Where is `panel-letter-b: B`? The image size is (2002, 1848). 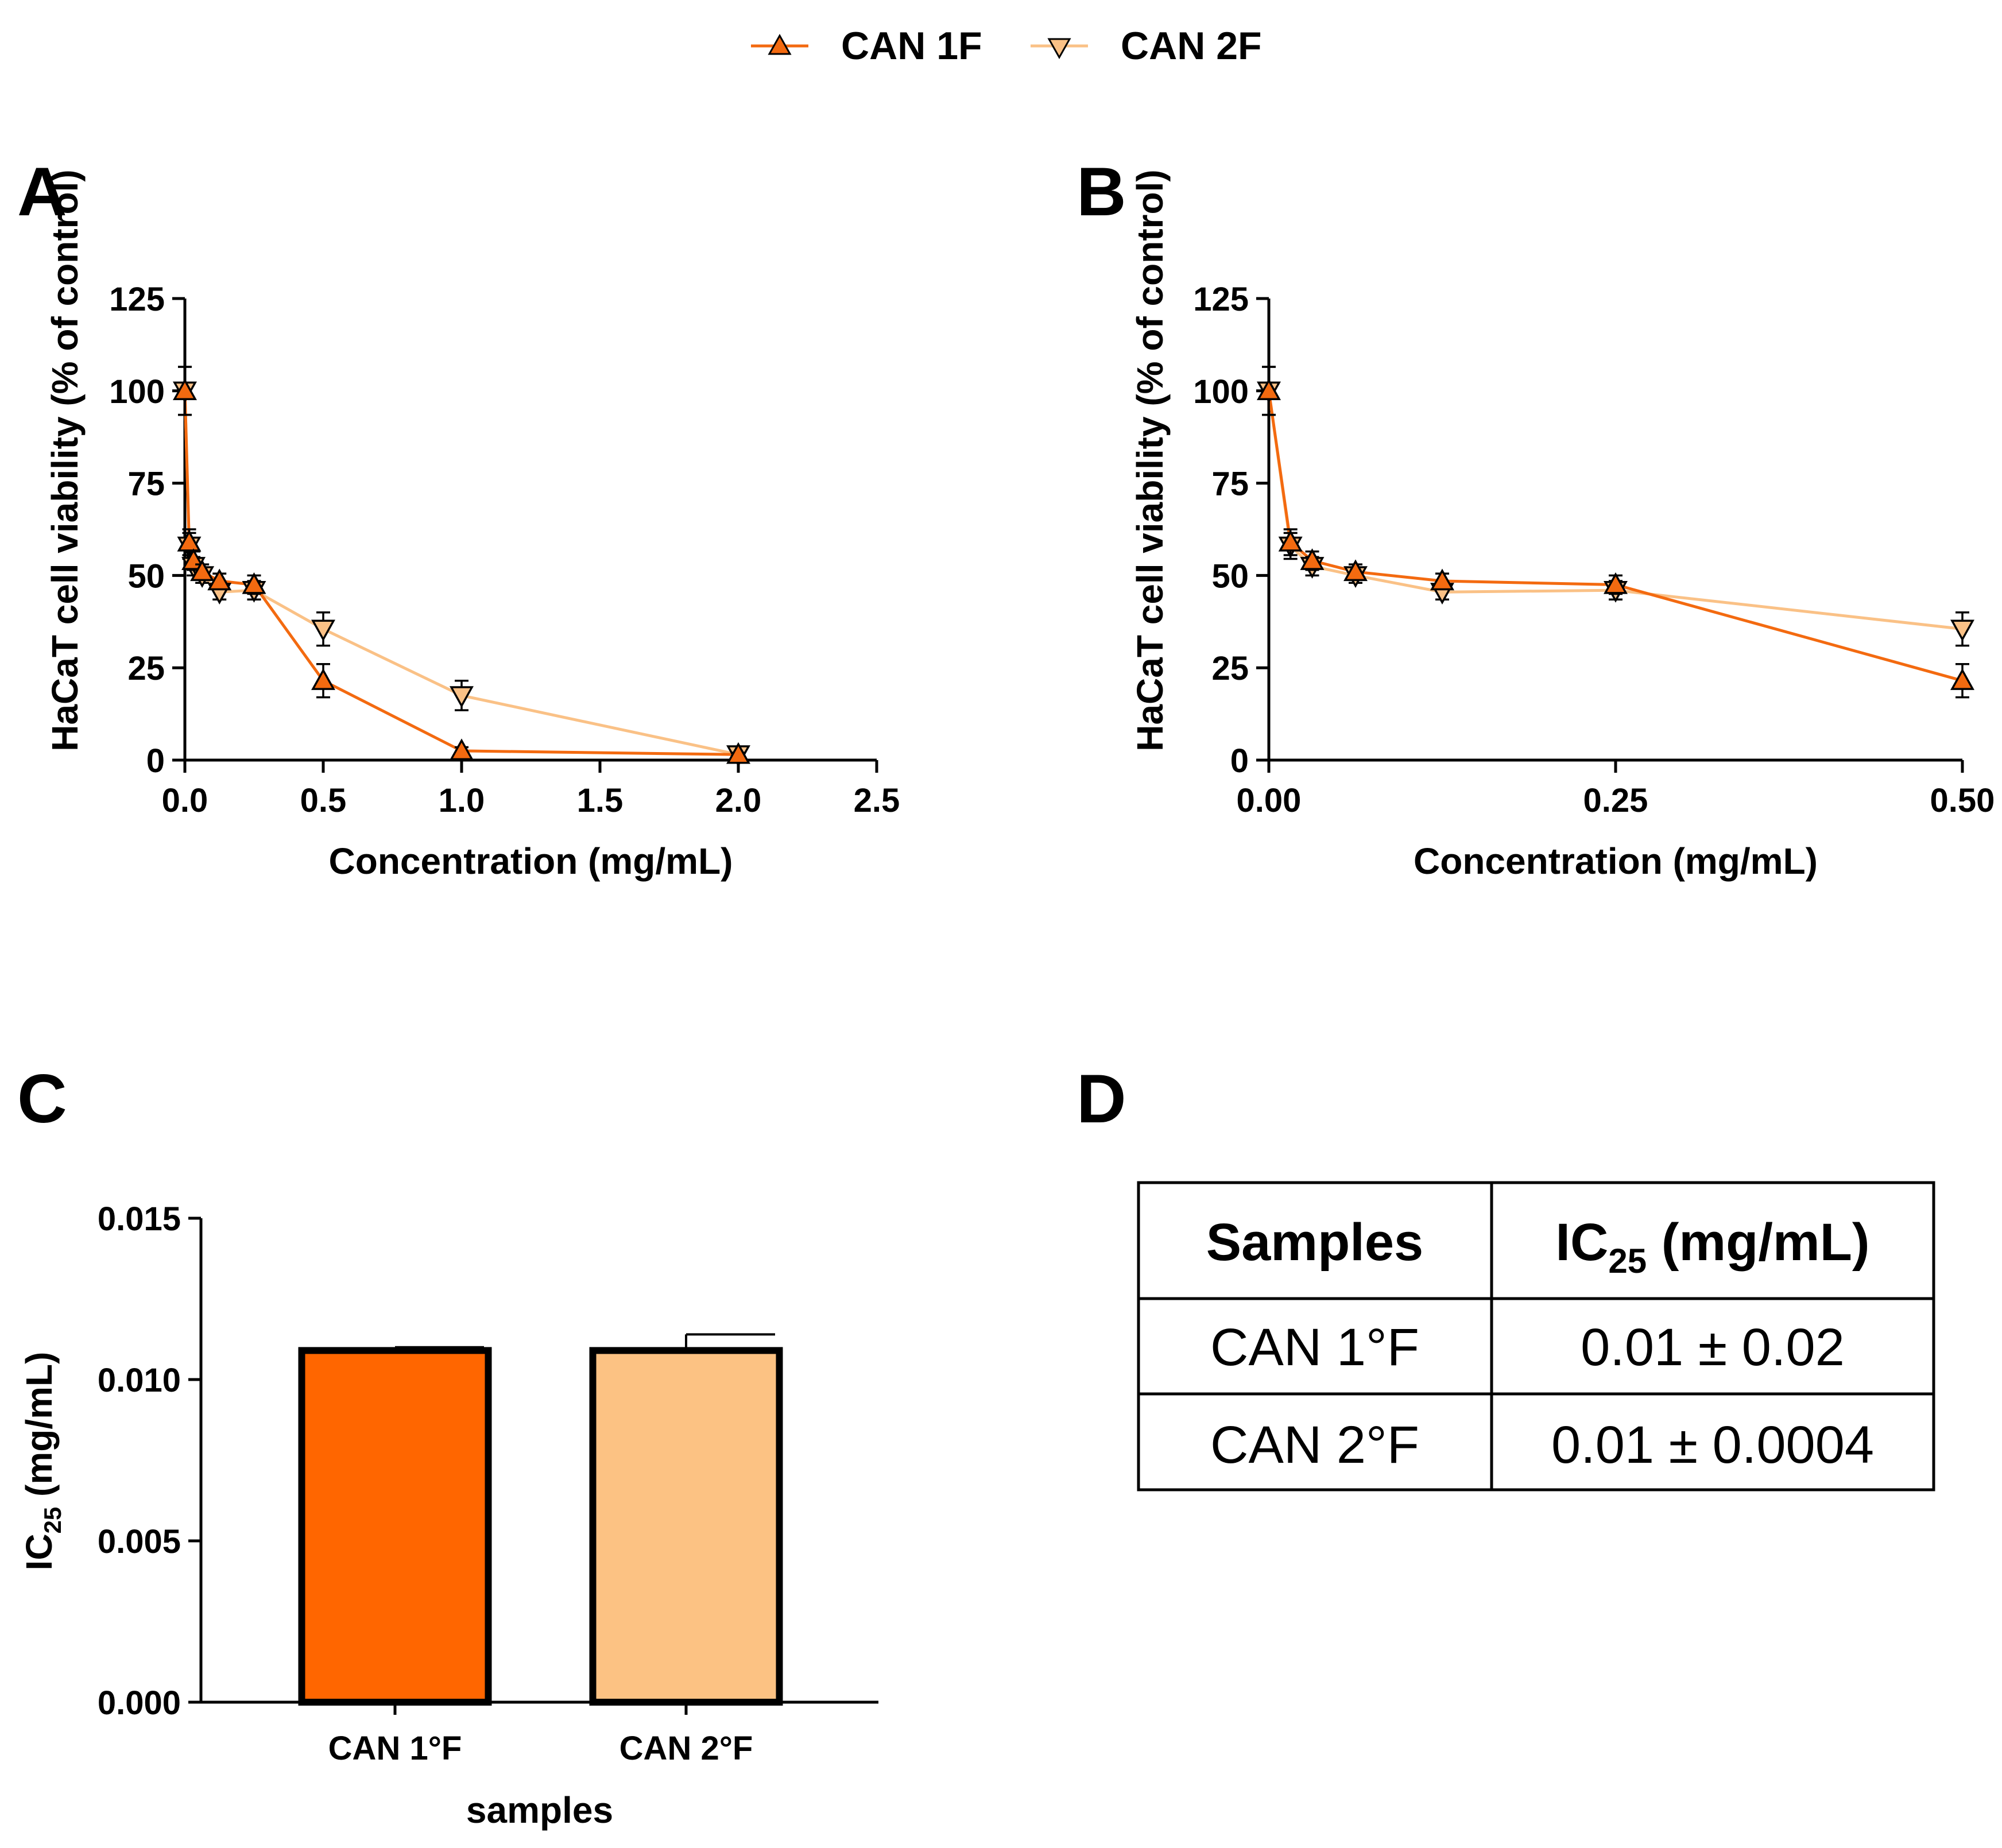
panel-letter-b: B is located at coordinates (1101, 191).